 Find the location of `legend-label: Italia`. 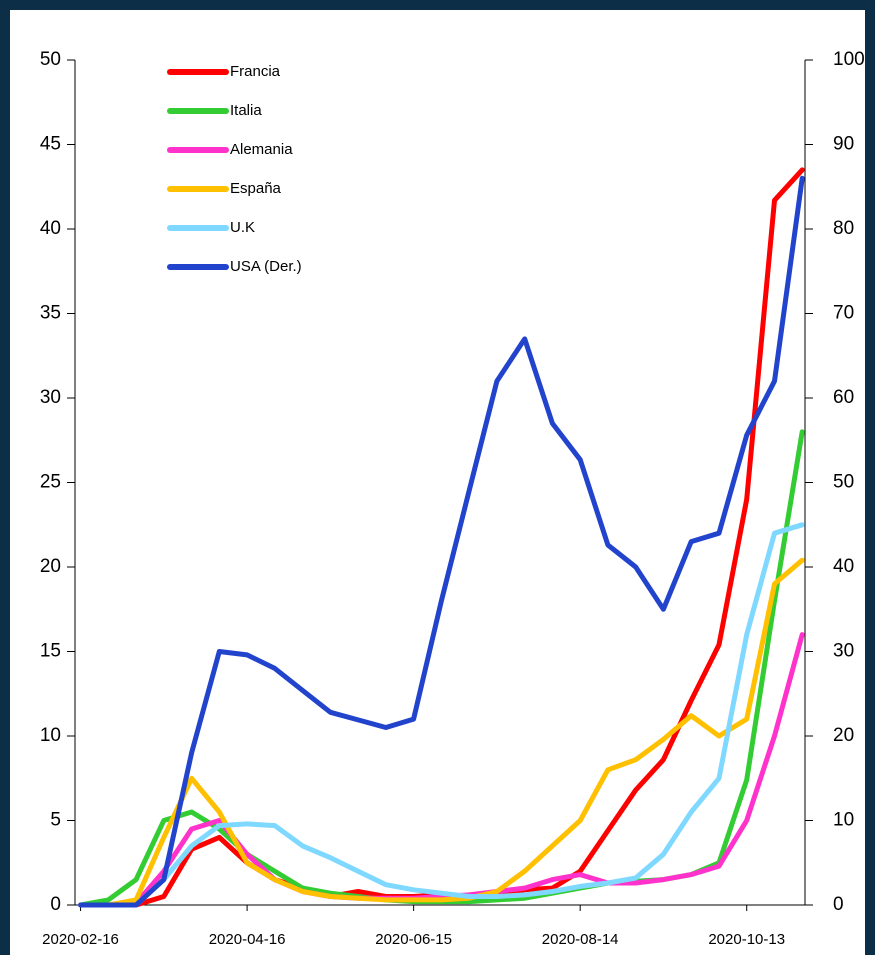

legend-label: Italia is located at coordinates (246, 110).